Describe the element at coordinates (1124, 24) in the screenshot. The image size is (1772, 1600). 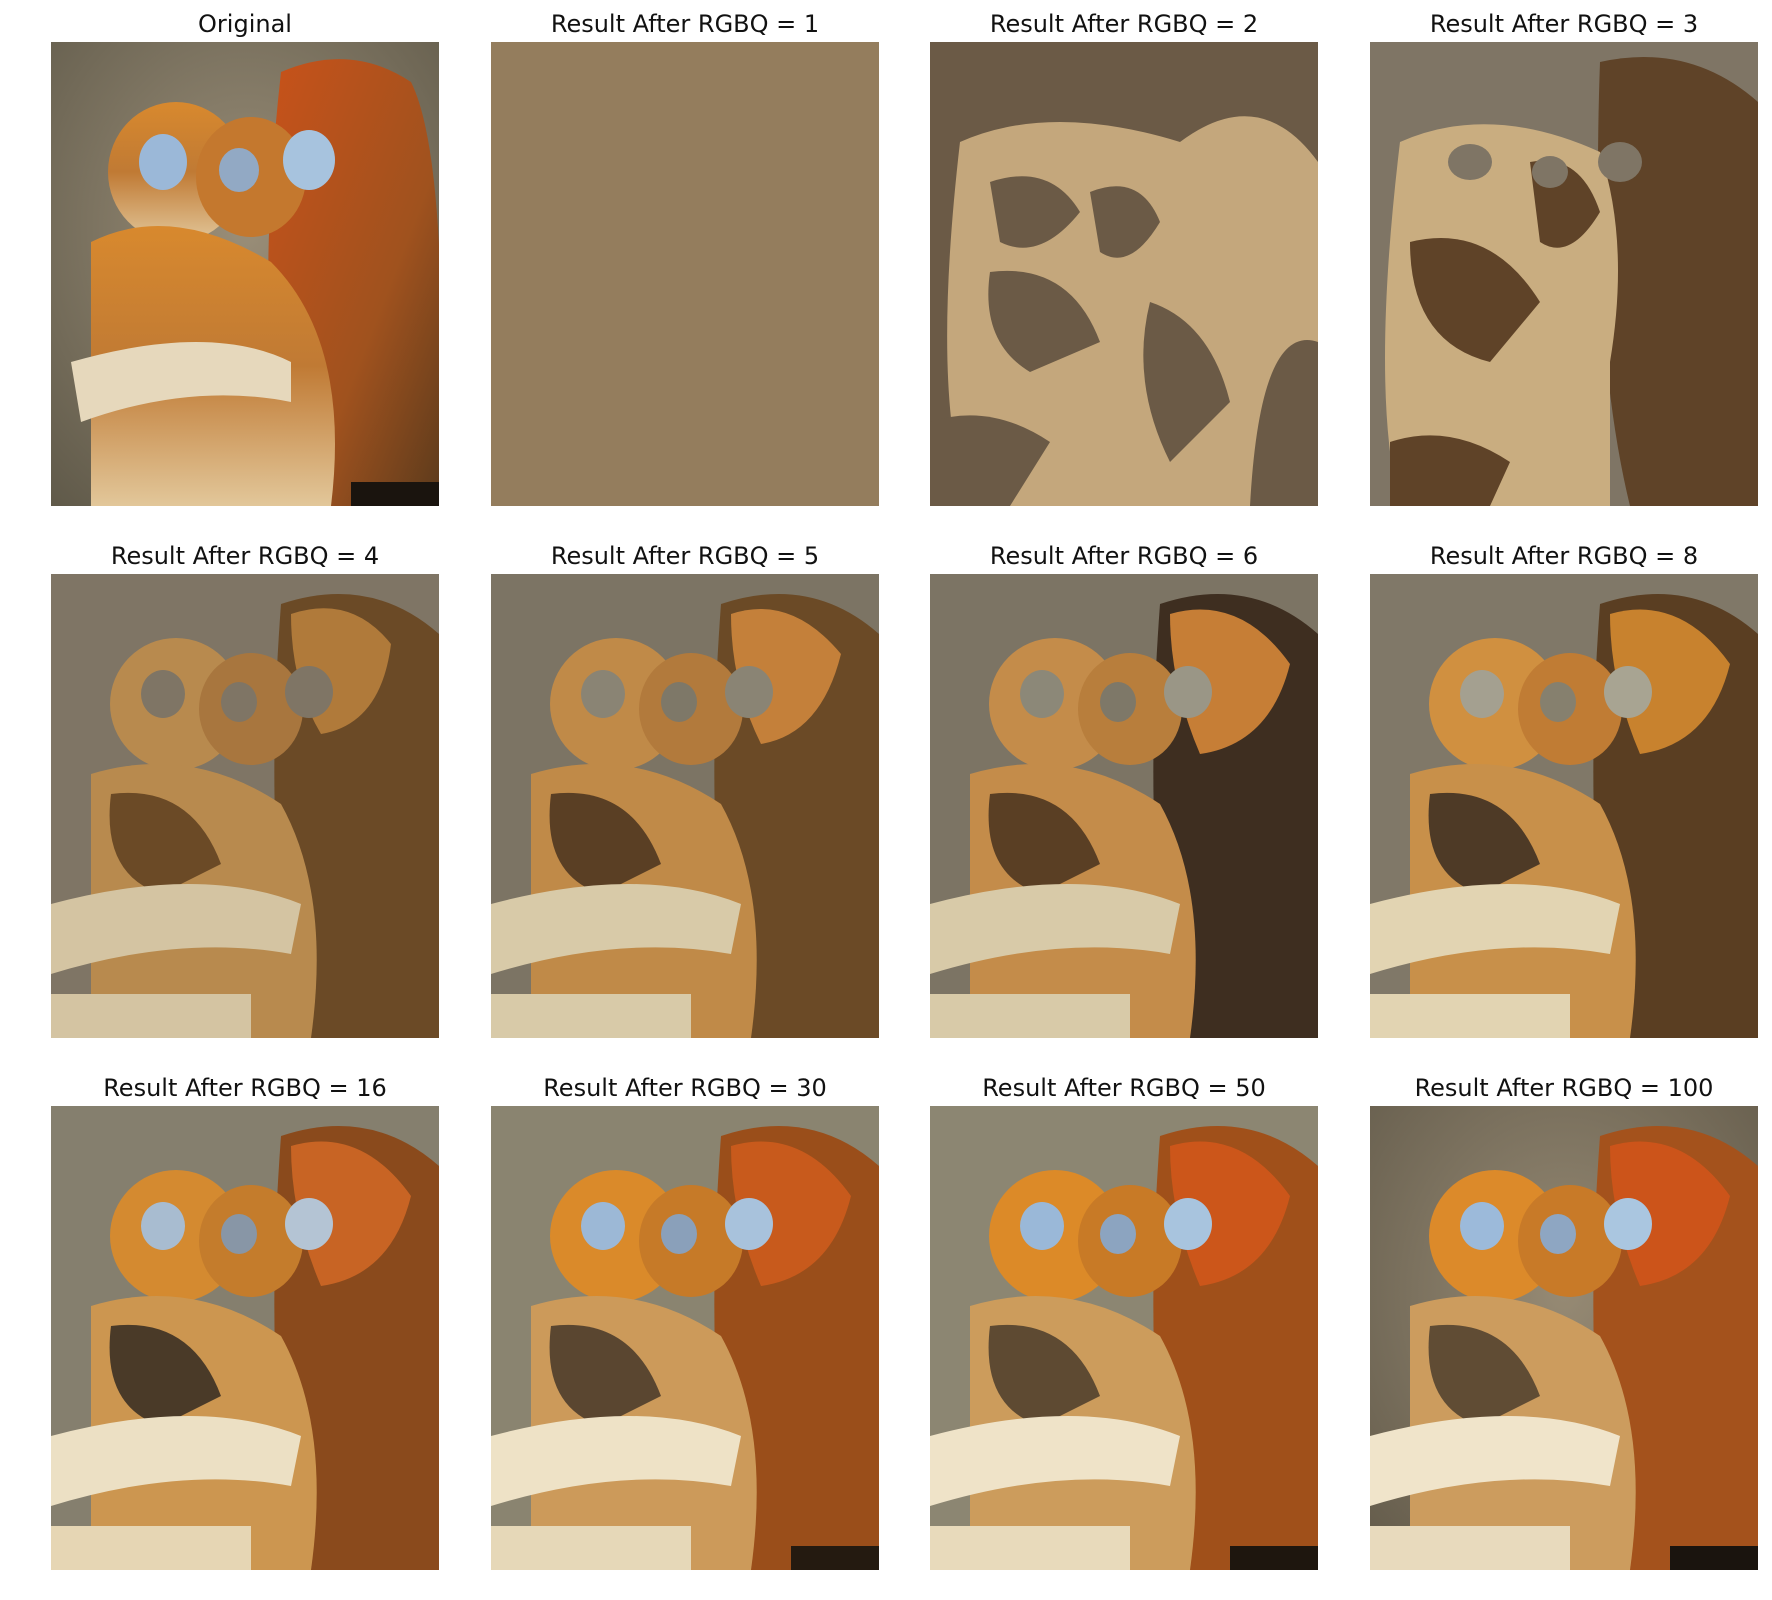
I see `panel-title: Result After RGBQ = 2` at that location.